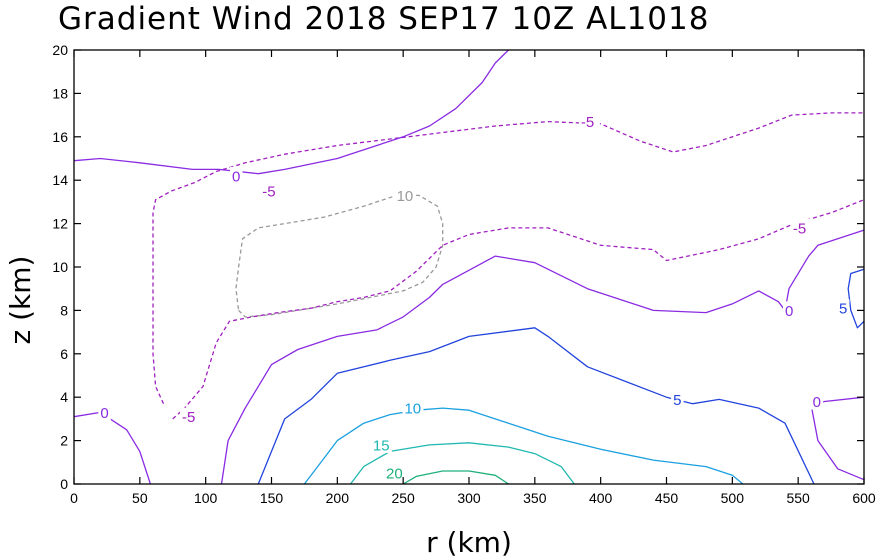  What do you see at coordinates (64, 397) in the screenshot?
I see `y-tick-label: 4` at bounding box center [64, 397].